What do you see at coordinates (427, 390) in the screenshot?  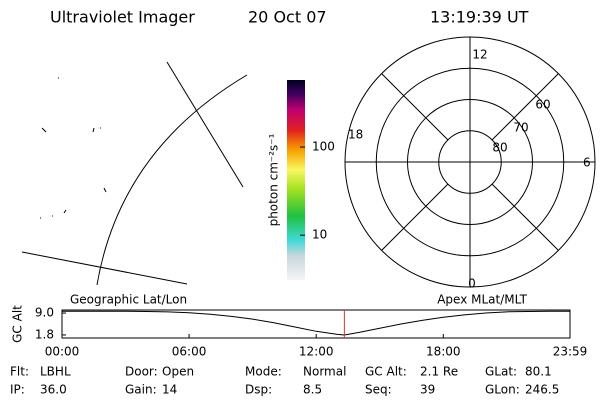 I see `info-value: 39` at bounding box center [427, 390].